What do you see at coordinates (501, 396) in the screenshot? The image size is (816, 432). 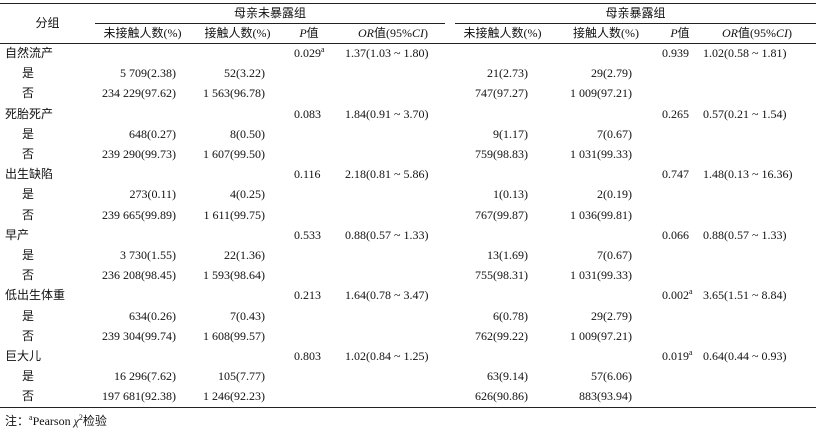 I see `count-cell: 626(90.86)` at bounding box center [501, 396].